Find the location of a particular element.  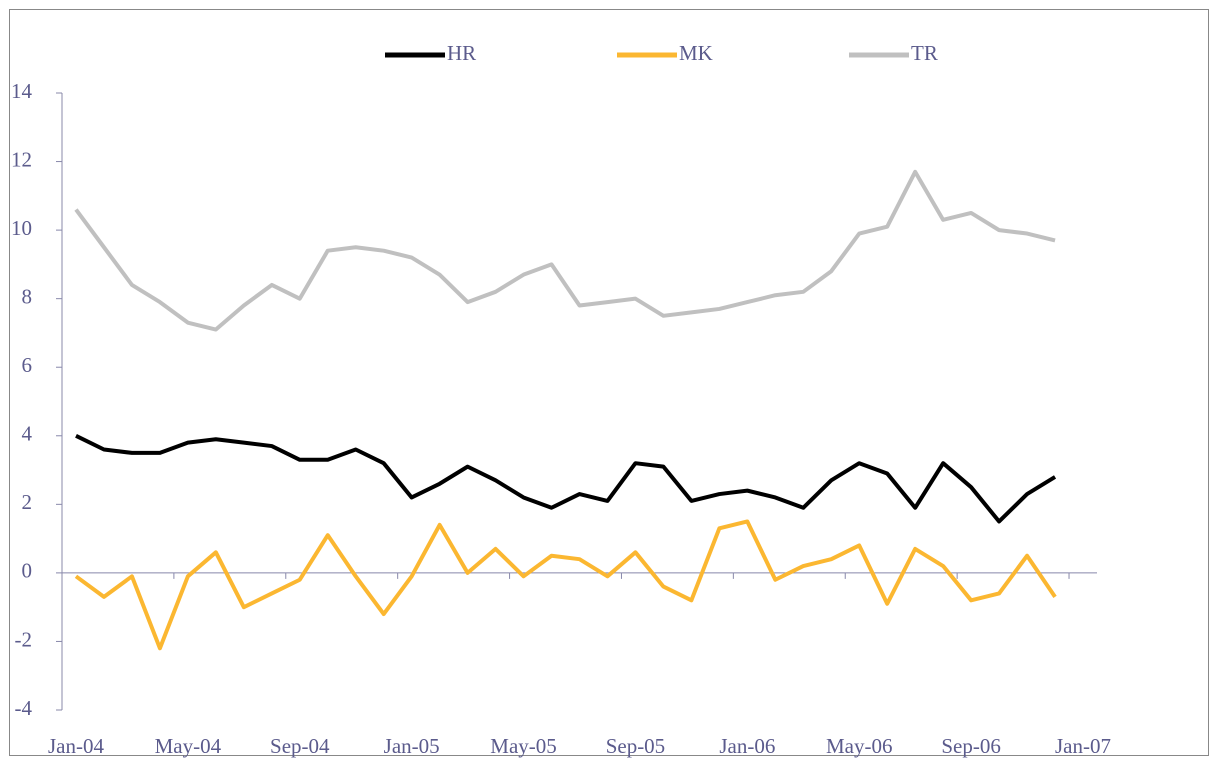

y-tick-label: 4 is located at coordinates (27, 434).